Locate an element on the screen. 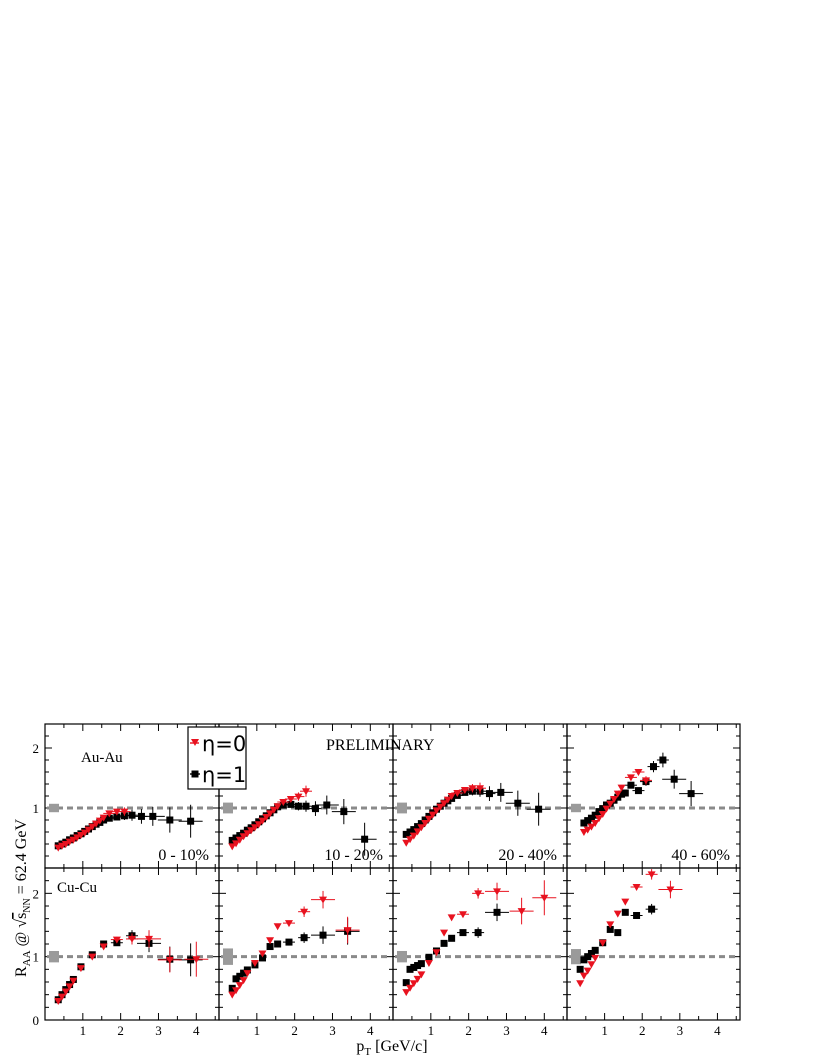 This screenshot has height=1058, width=817. panel-5: 0 1 2 1 2 3 4 Cu-Cu is located at coordinates (126, 952).